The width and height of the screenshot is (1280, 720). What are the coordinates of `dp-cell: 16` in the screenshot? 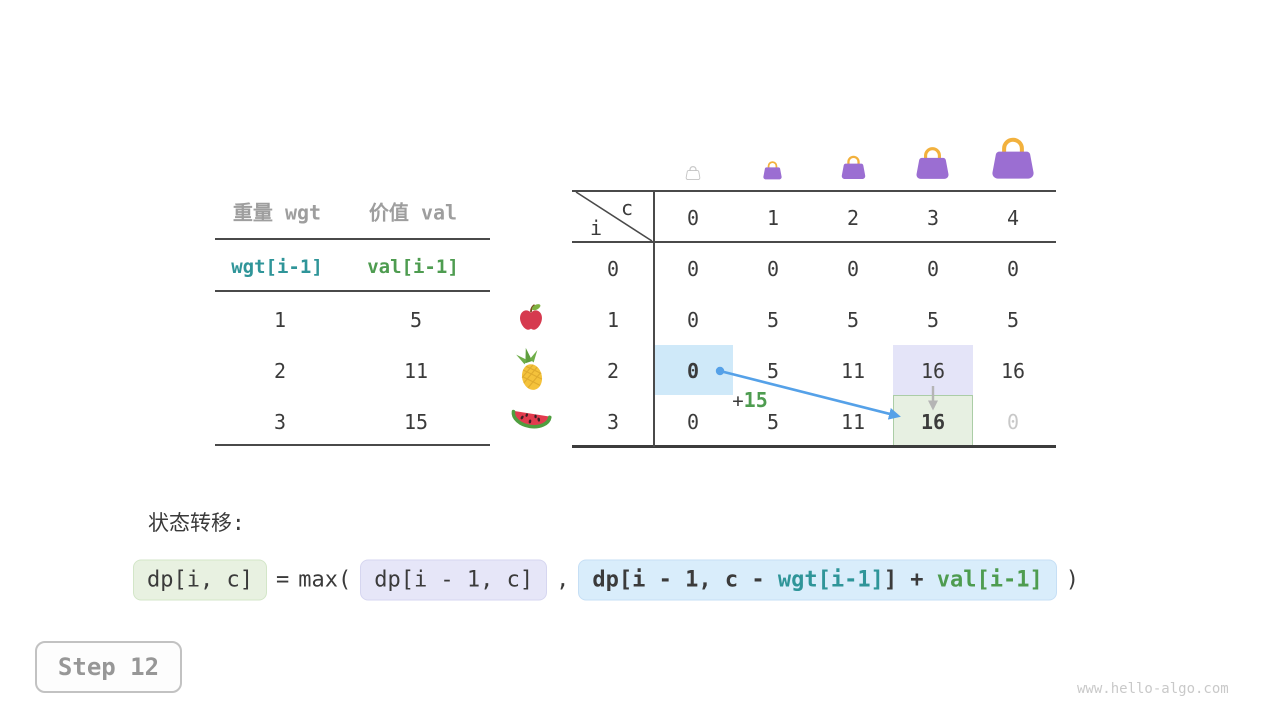 It's located at (1013, 371).